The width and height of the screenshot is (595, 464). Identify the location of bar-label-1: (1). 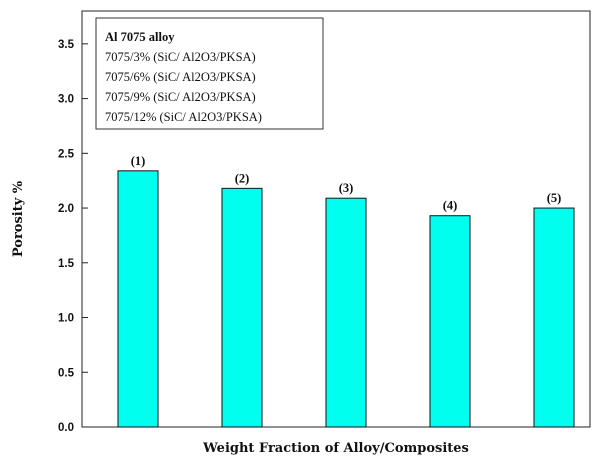
(138, 161).